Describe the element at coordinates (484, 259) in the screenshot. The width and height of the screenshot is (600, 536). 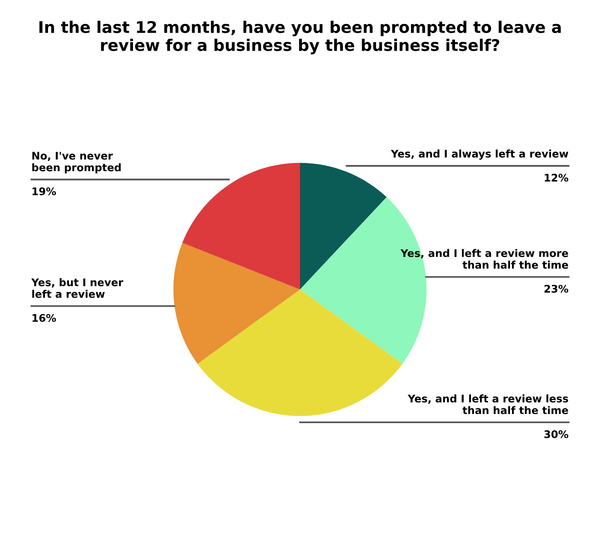
I see `slice-label: Yes, and I left a review more than half the time` at that location.